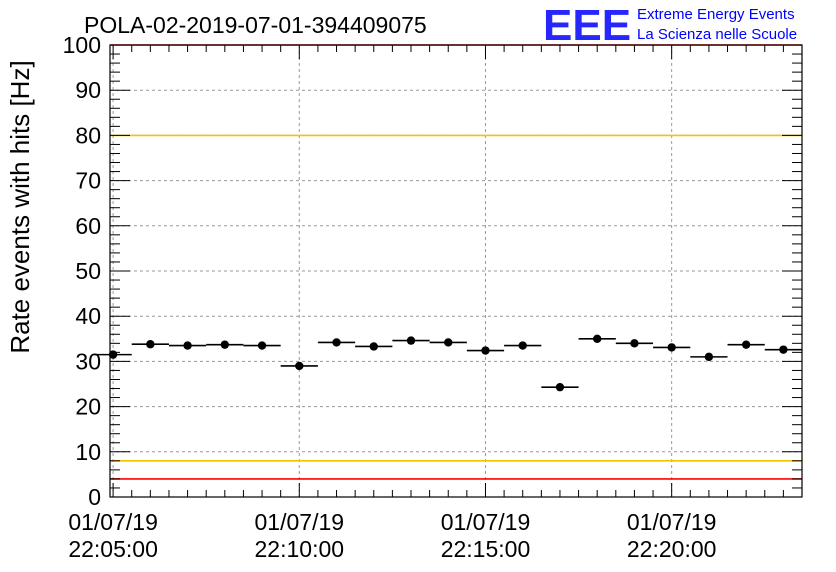  I want to click on logo-line-1: Extreme Energy Events, so click(716, 14).